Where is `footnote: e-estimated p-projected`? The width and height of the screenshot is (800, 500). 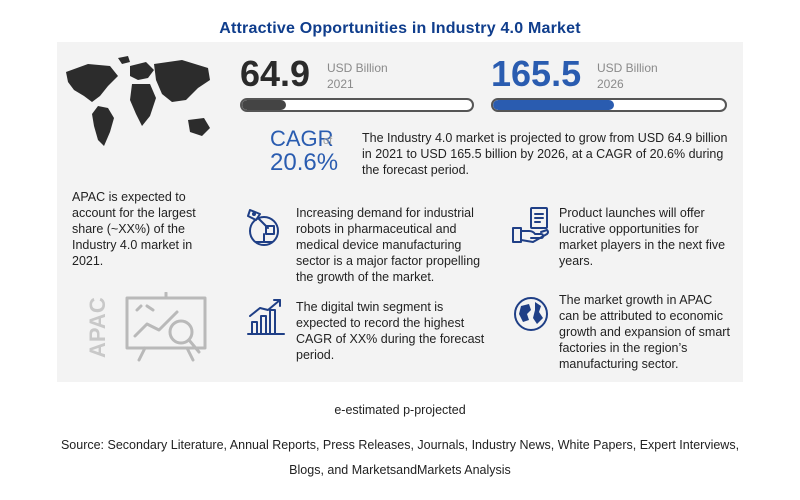 footnote: e-estimated p-projected is located at coordinates (400, 410).